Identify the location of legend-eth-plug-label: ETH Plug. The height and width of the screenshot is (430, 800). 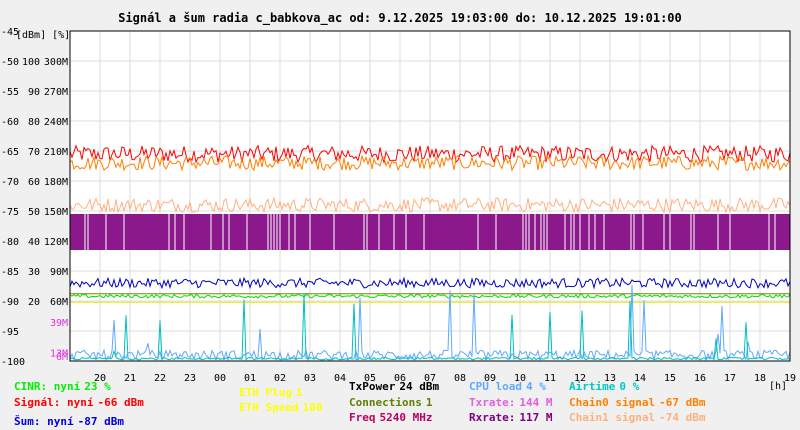
(265, 392).